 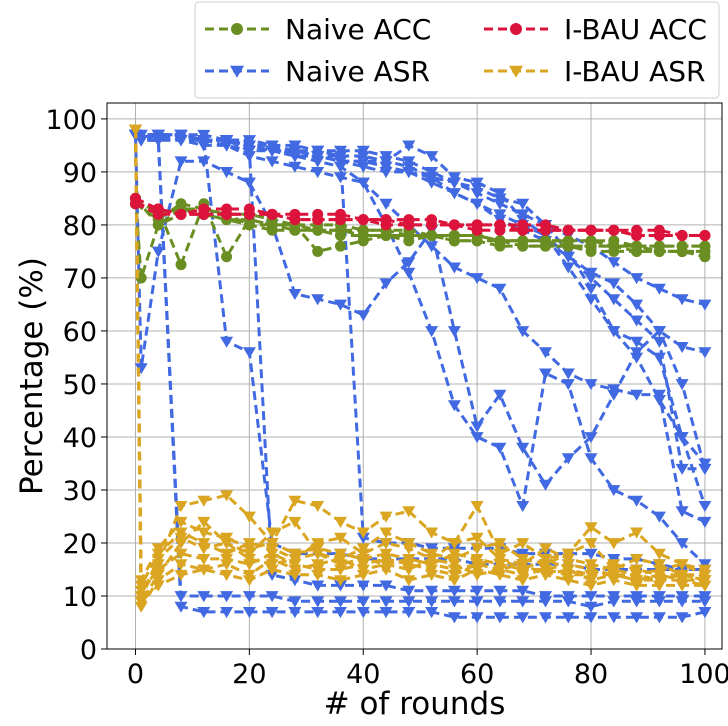 I want to click on legend-entry-ibau-asr: I-BAU ASR, so click(x=595, y=71).